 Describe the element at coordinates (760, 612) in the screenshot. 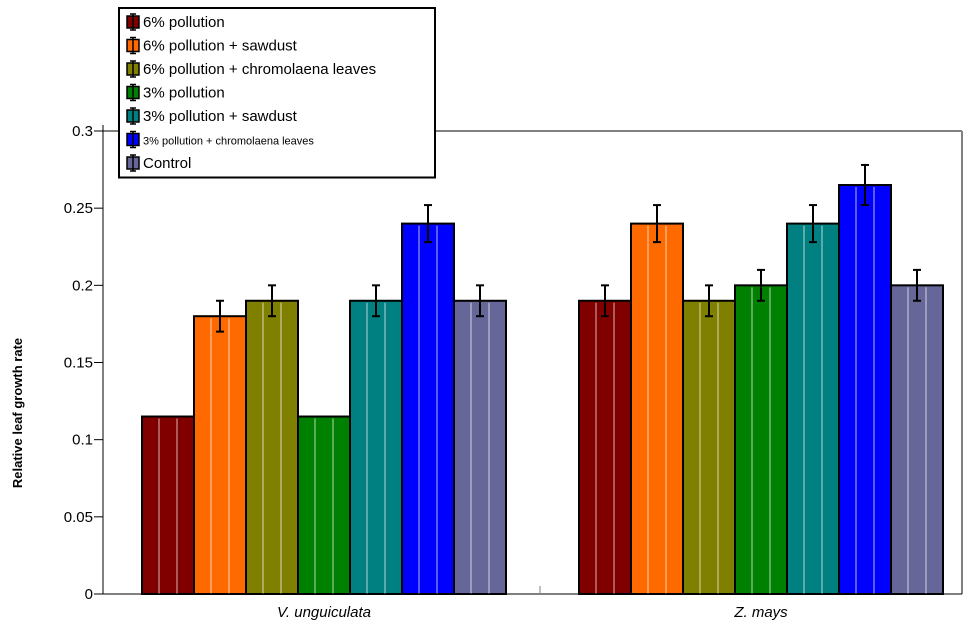

I see `x-category-label: Z. mays` at that location.